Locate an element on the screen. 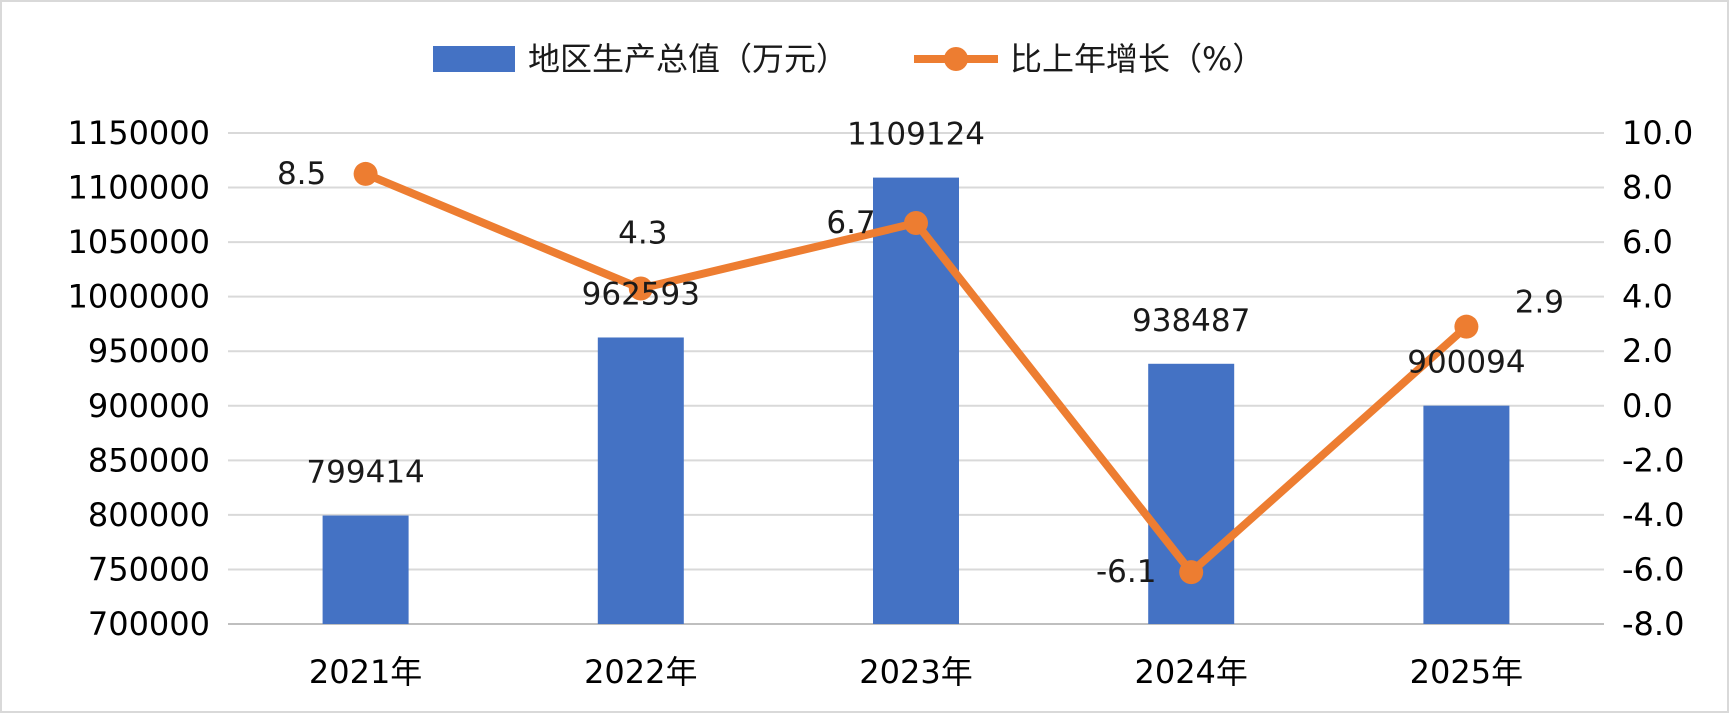 The image size is (1729, 713). bar-data-label: 938487 is located at coordinates (1191, 321).